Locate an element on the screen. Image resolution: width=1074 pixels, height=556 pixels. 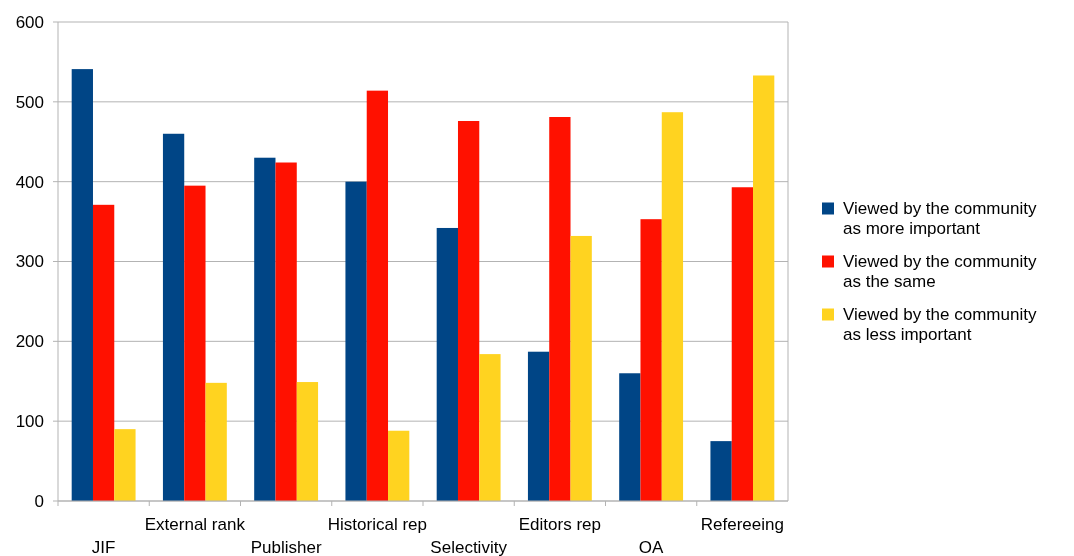
x-tick-label: Editors rep is located at coordinates (559, 524).